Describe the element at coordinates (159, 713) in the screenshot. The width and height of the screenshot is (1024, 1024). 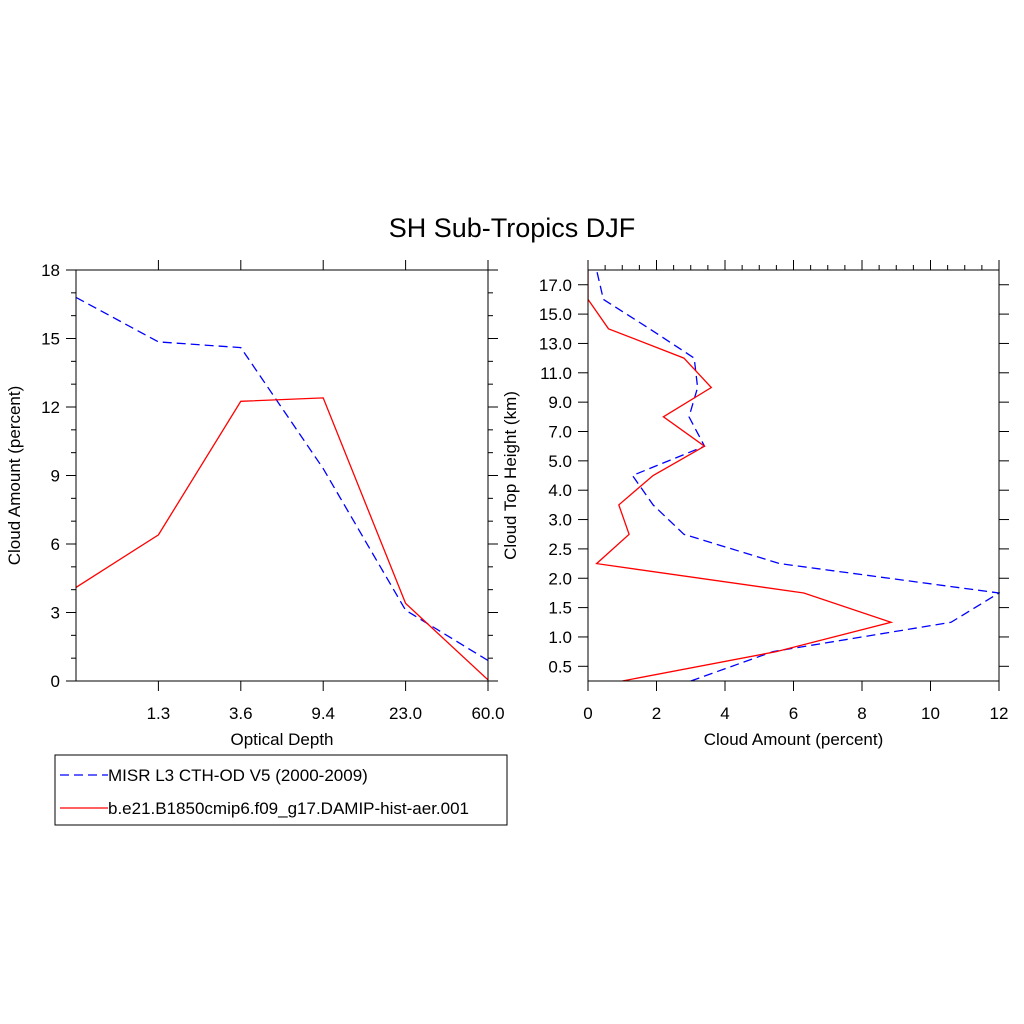
I see `left-xtick-label: 1.3` at that location.